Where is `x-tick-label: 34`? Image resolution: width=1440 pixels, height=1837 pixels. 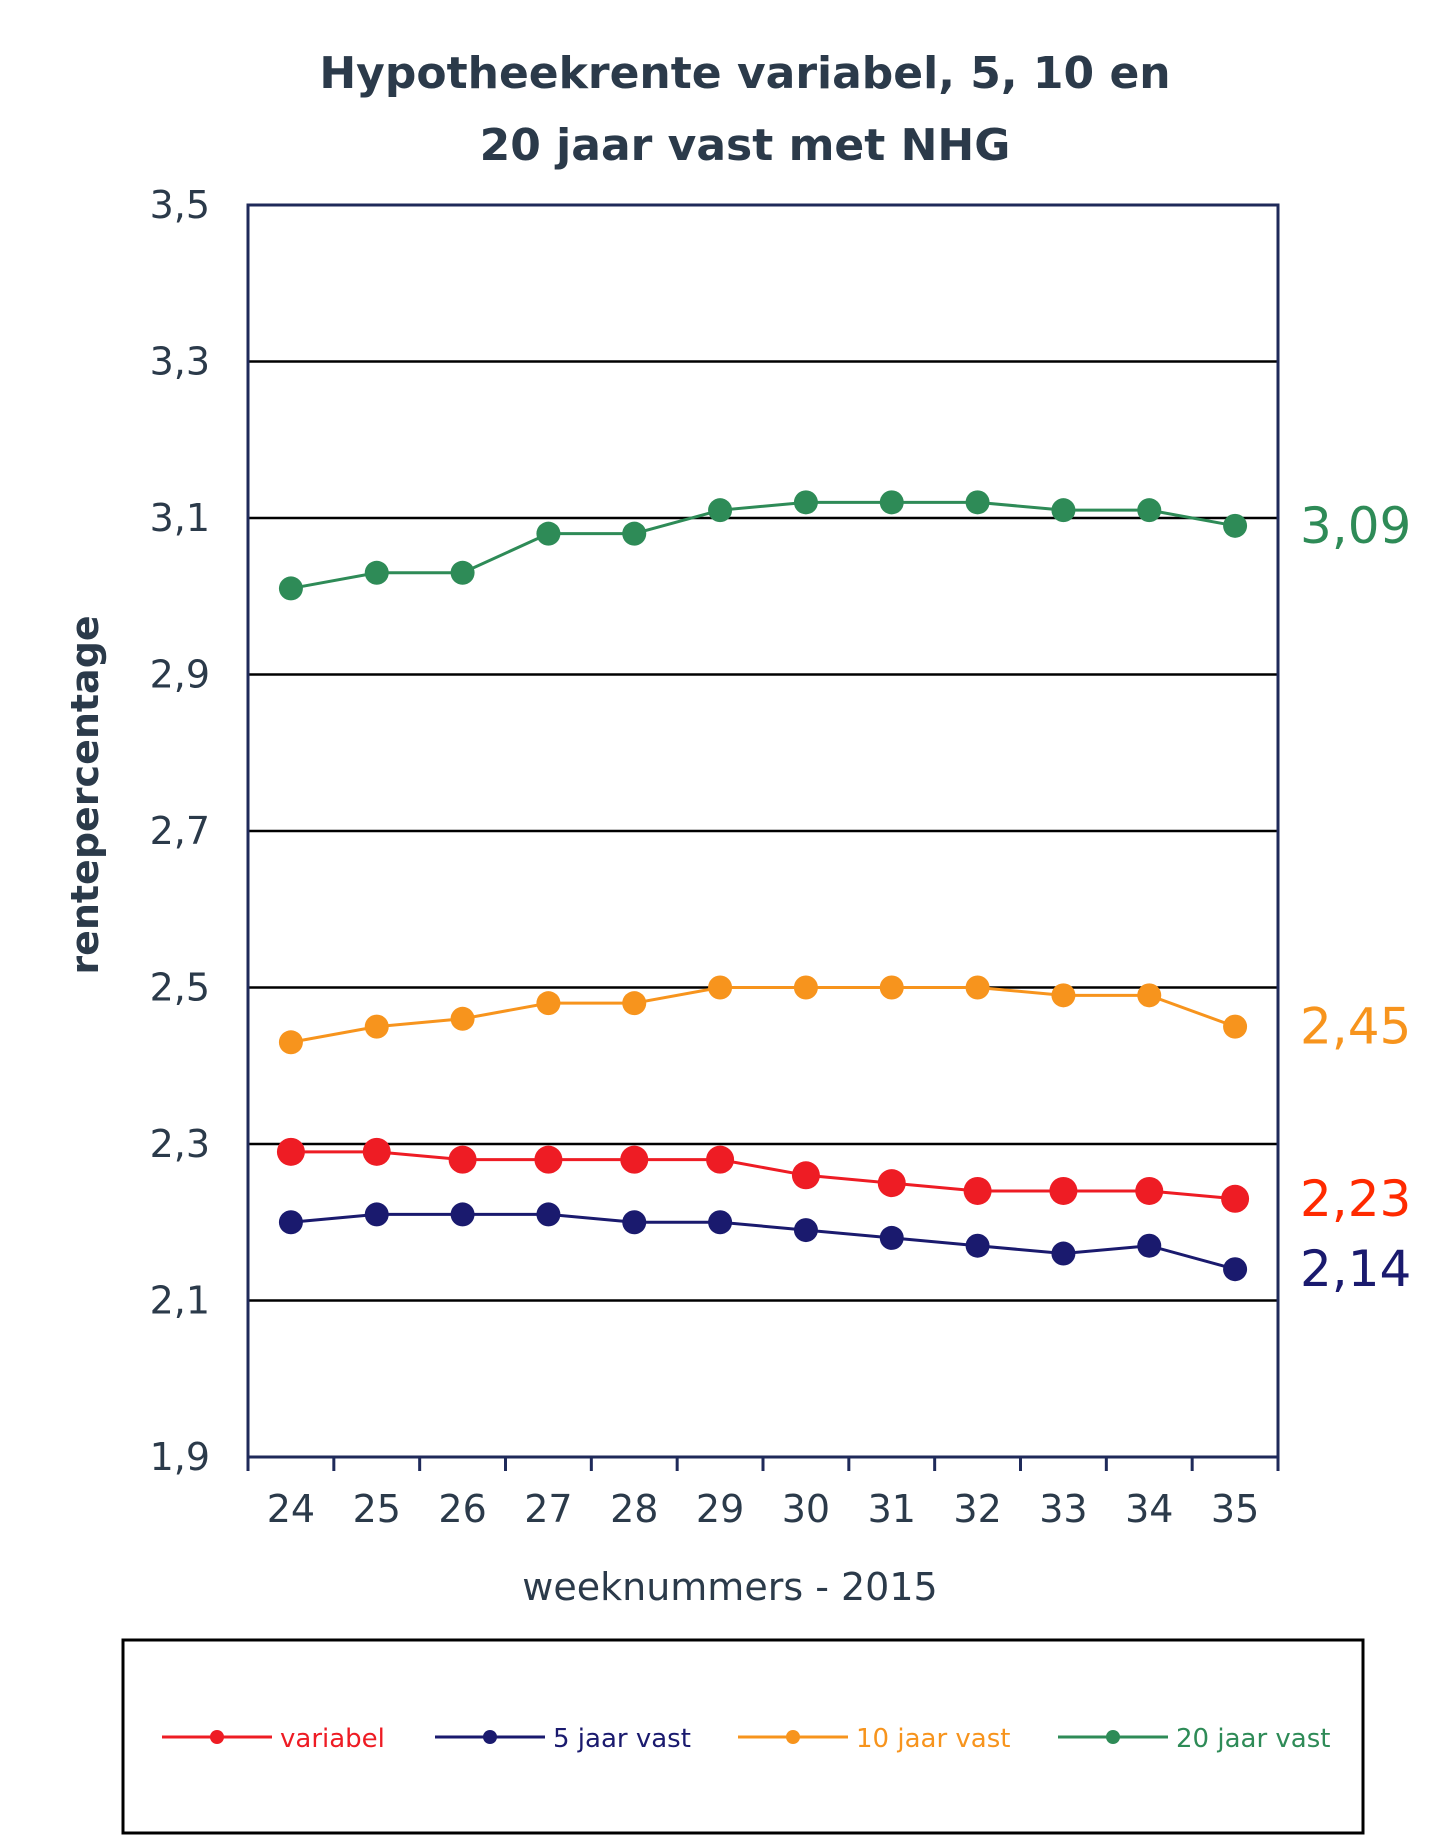 x-tick-label: 34 is located at coordinates (1149, 1509).